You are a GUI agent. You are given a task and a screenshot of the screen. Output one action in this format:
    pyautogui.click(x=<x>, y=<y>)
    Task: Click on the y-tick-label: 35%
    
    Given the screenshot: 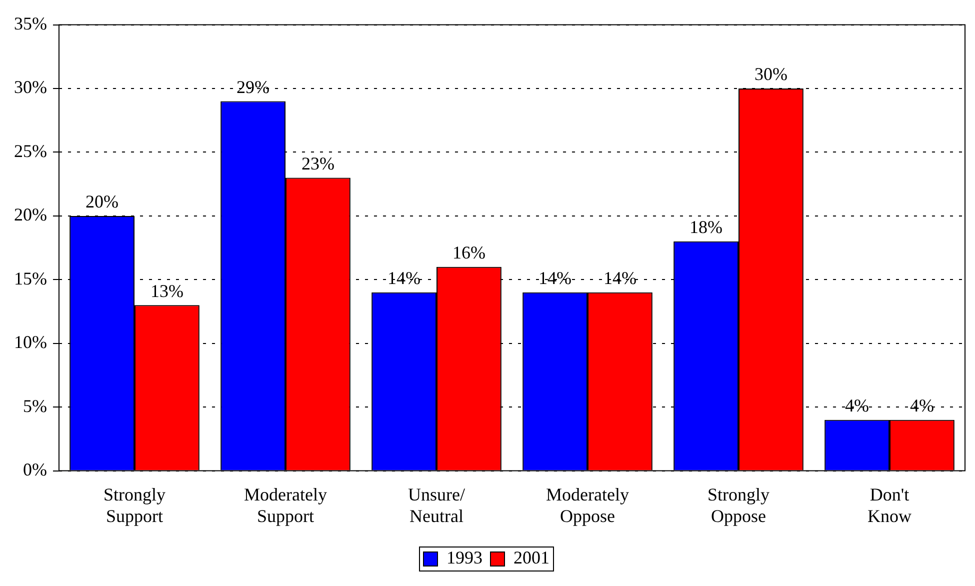 What is the action you would take?
    pyautogui.click(x=30, y=24)
    